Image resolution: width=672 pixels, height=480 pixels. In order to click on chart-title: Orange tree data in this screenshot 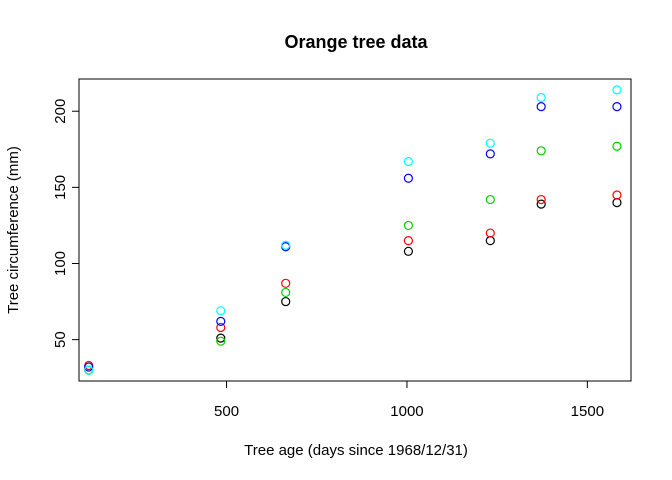, I will do `click(356, 42)`.